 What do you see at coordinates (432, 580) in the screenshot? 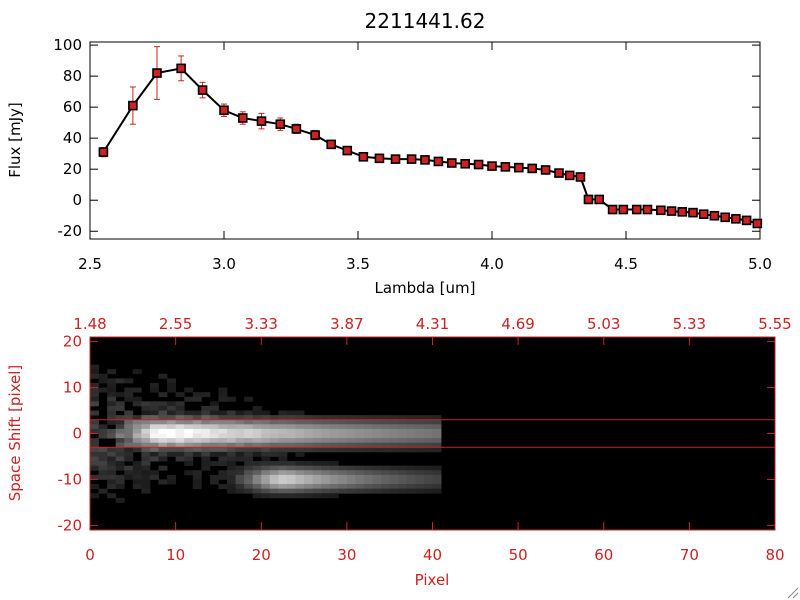
I see `image-x-axis-label: Pixel` at bounding box center [432, 580].